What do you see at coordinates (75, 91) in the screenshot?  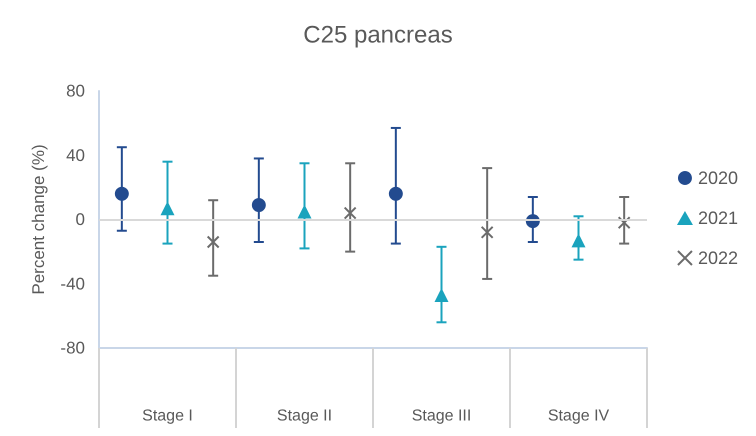 I see `y-tick-label: 80` at bounding box center [75, 91].